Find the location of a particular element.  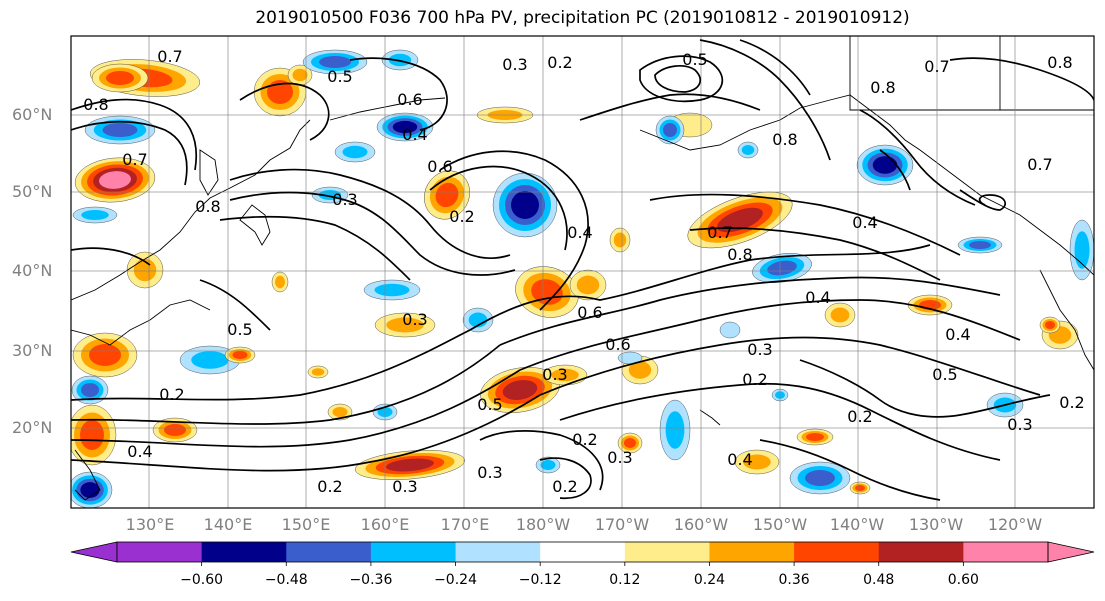

contour-label: 0.7 is located at coordinates (936, 66).